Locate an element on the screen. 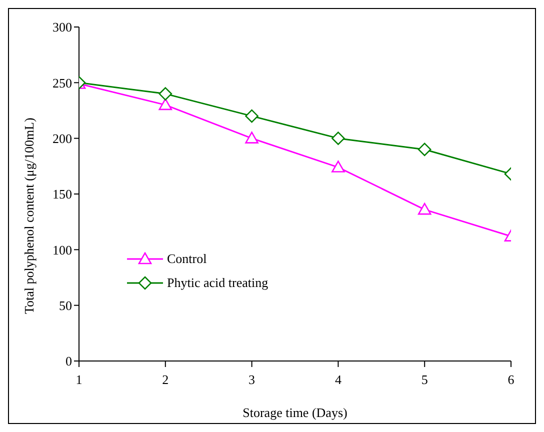  y-tick-label: 0 is located at coordinates (69, 361).